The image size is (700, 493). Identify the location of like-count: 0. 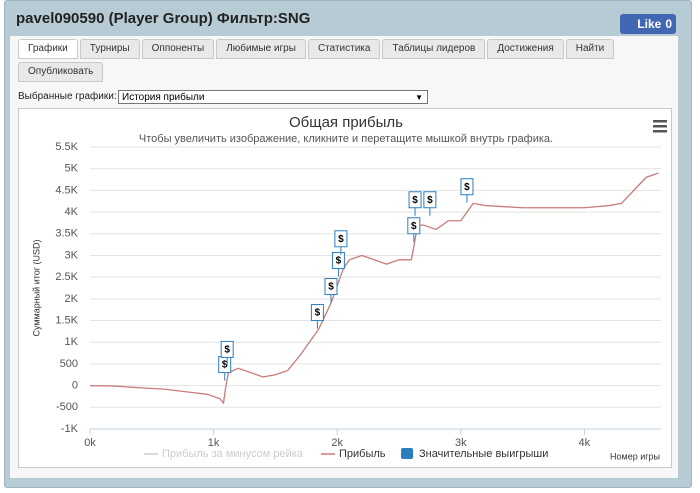
(668, 24).